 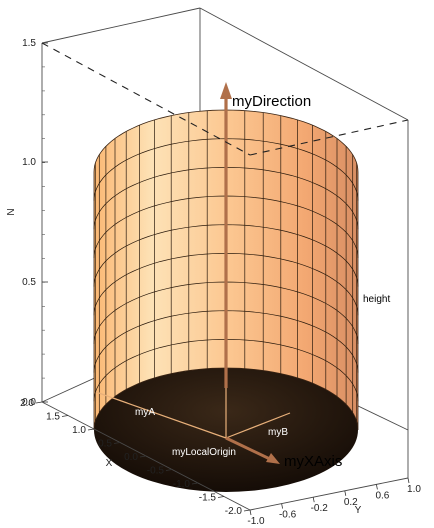 What do you see at coordinates (208, 498) in the screenshot?
I see `x-tick-label: -1.5` at bounding box center [208, 498].